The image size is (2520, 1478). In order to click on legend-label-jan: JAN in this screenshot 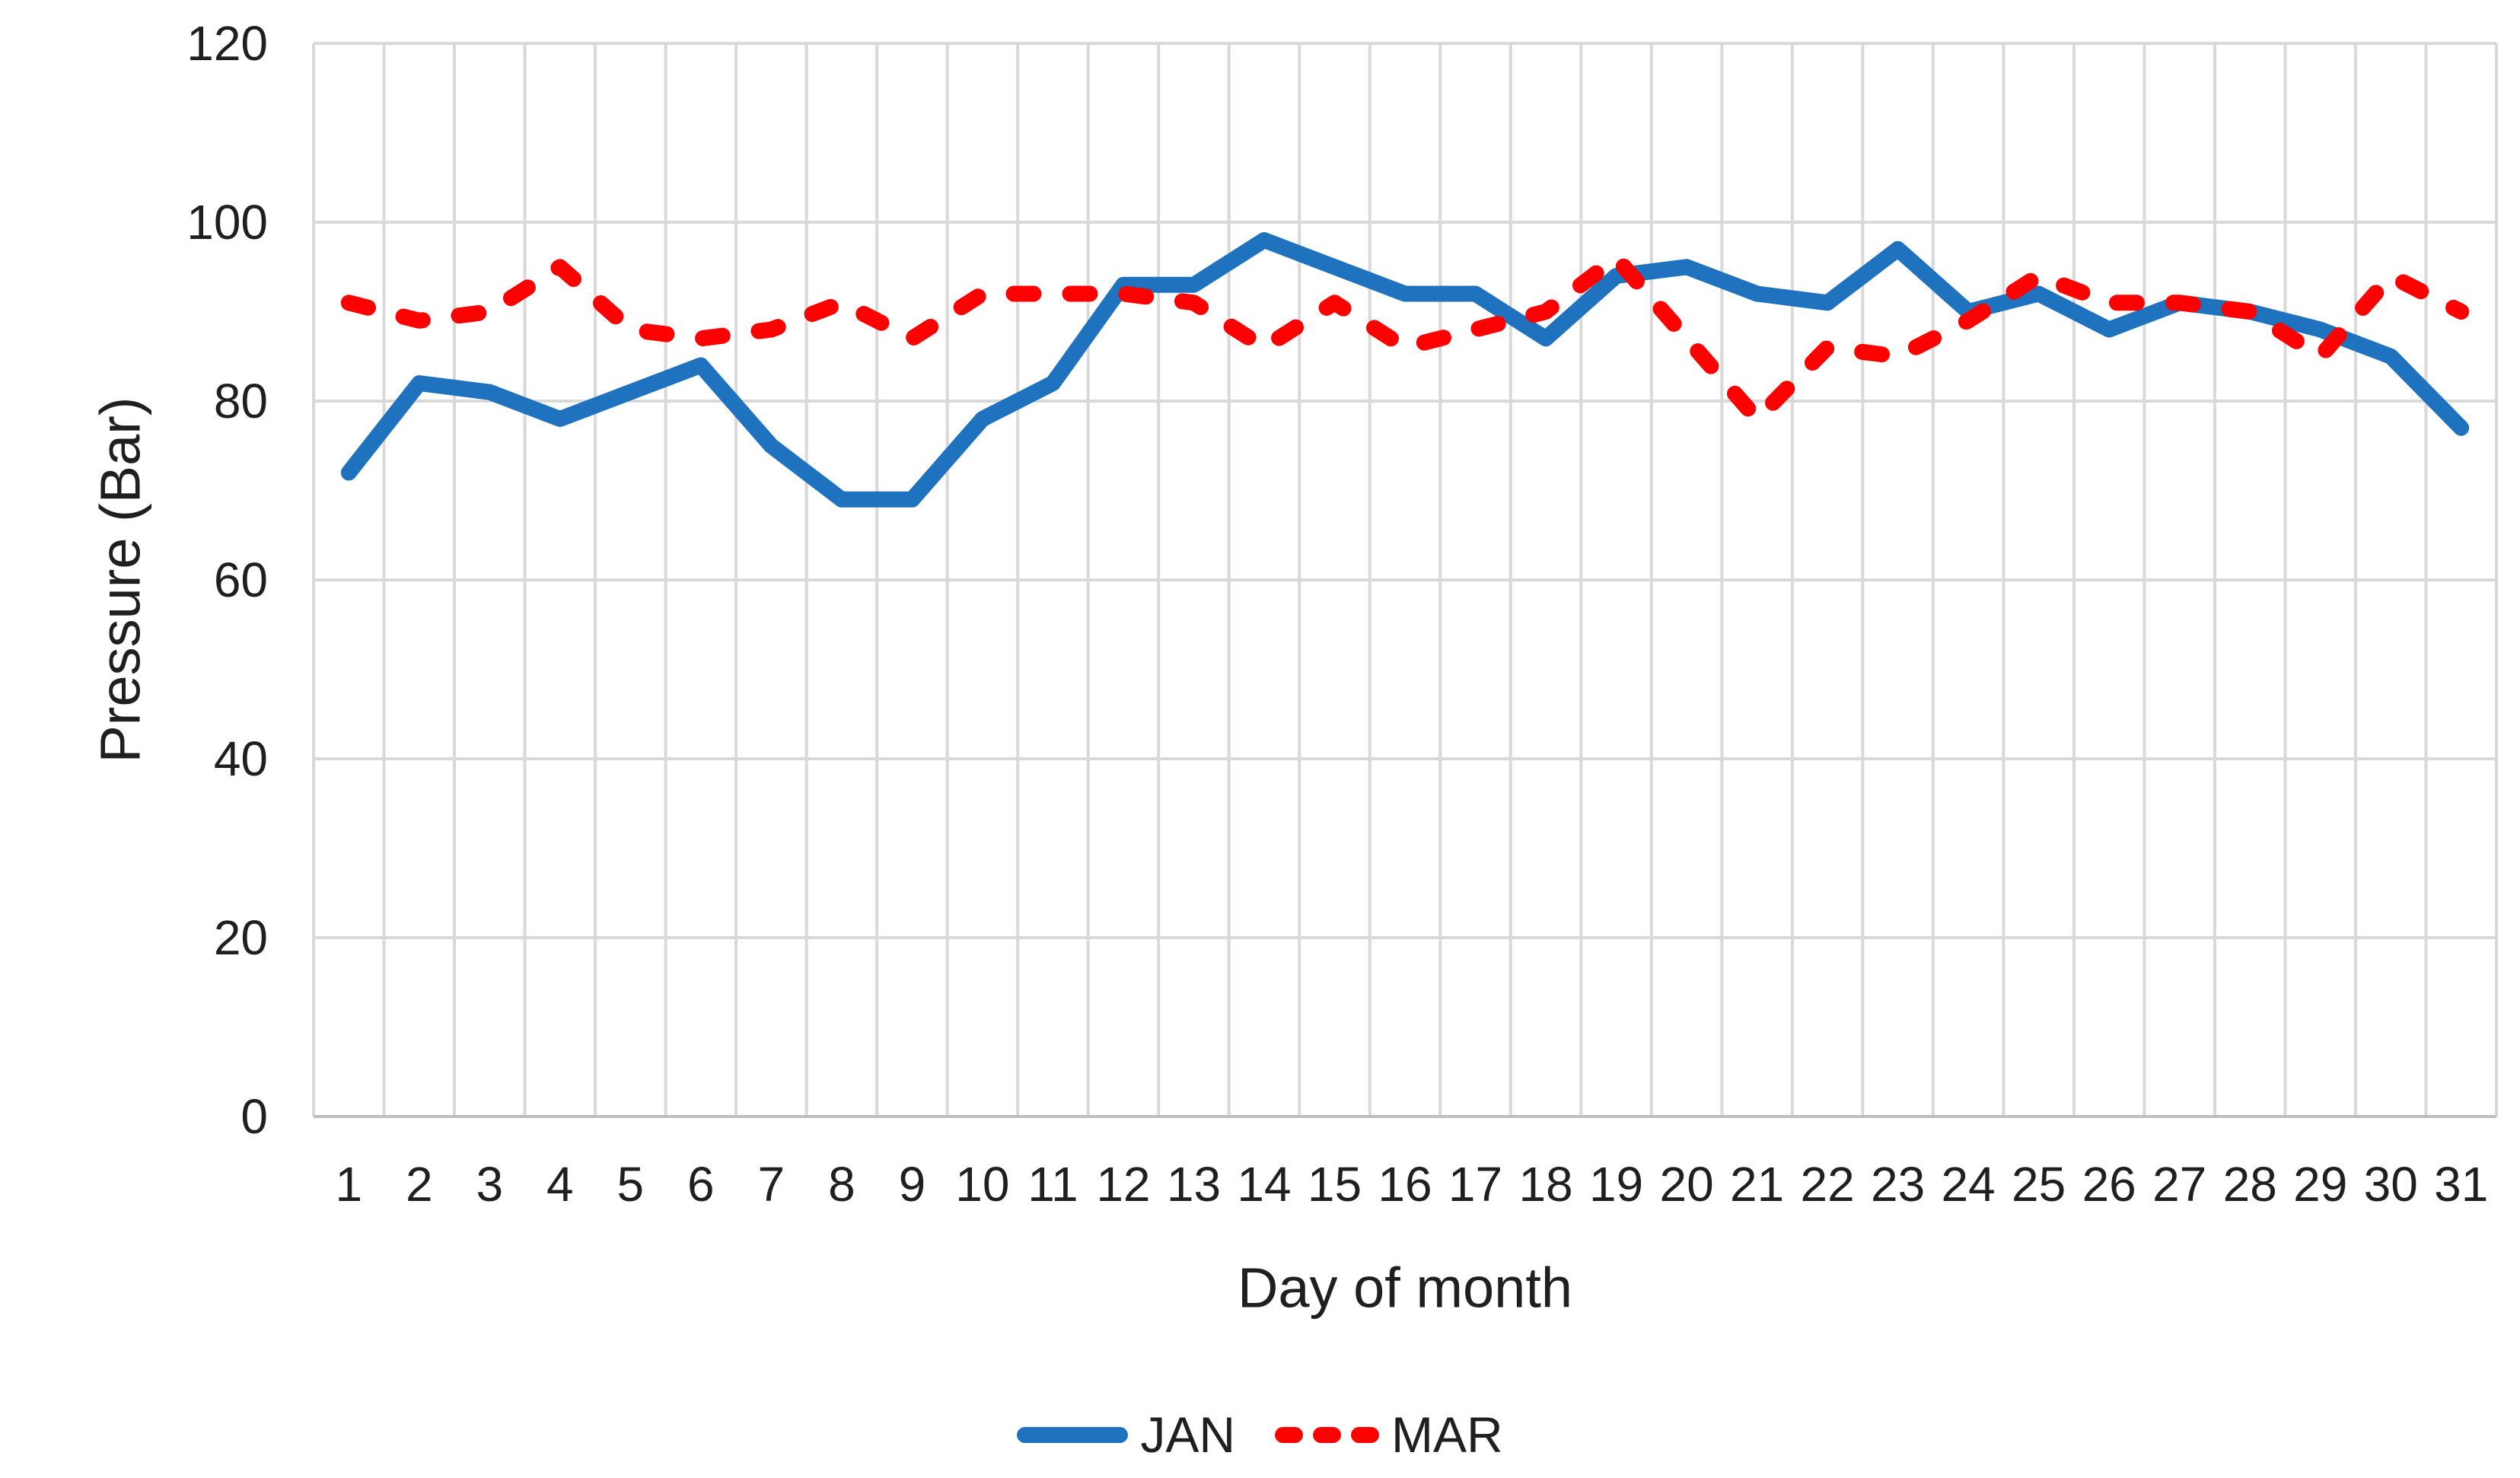, I will do `click(1187, 1434)`.